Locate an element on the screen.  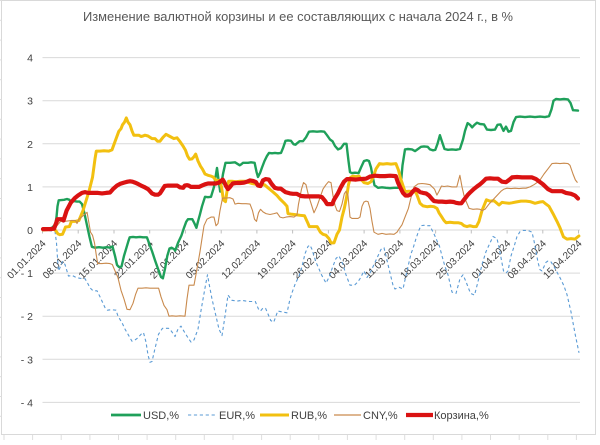
svg-text: - 3 is located at coordinates (27, 360).